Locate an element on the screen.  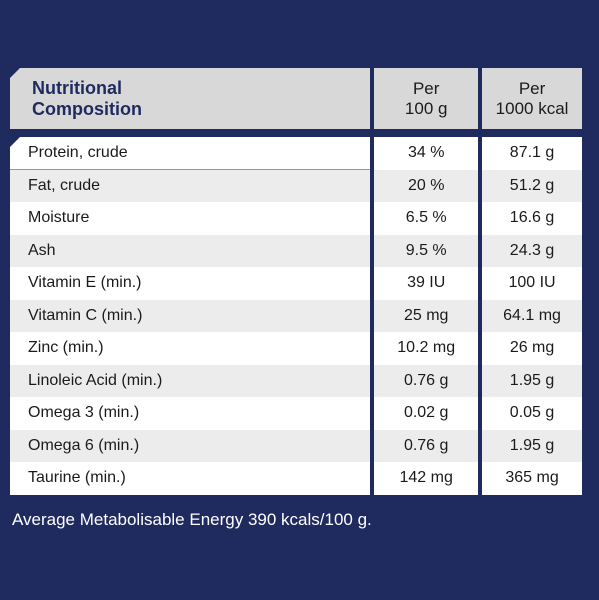
value-per-1000kcal: 64.1 mg is located at coordinates (531, 315).